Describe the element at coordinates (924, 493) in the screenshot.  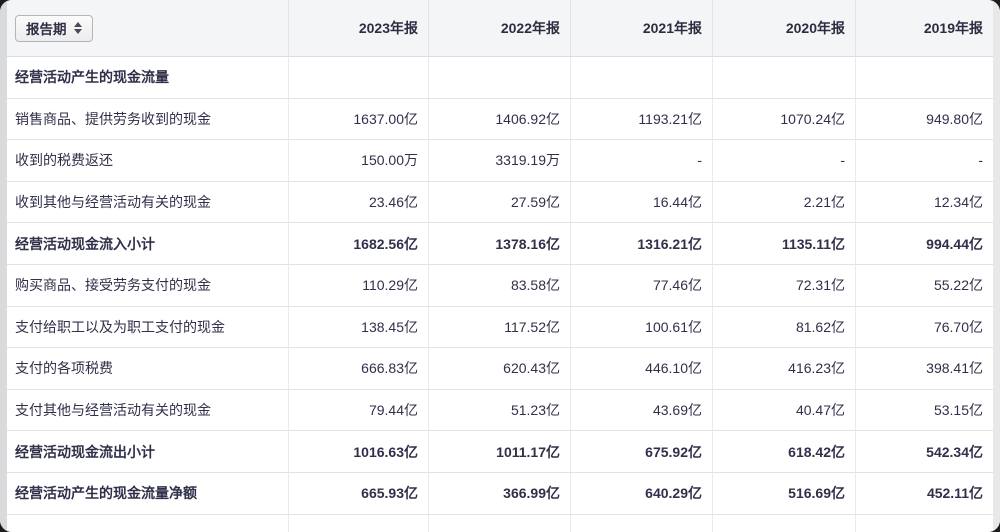
I see `cell-value: 452.11亿` at that location.